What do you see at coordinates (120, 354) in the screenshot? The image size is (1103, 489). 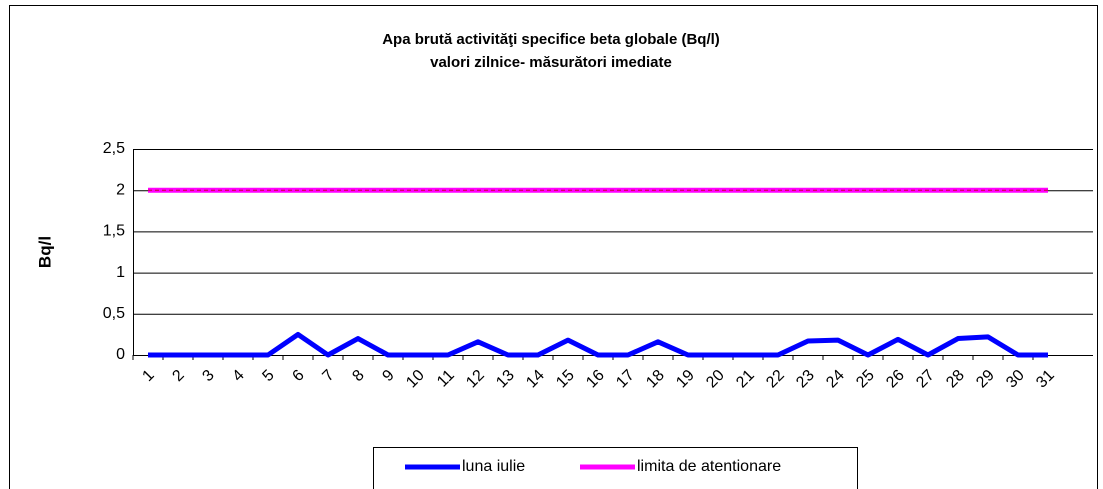 I see `y-tick-label: 0` at bounding box center [120, 354].